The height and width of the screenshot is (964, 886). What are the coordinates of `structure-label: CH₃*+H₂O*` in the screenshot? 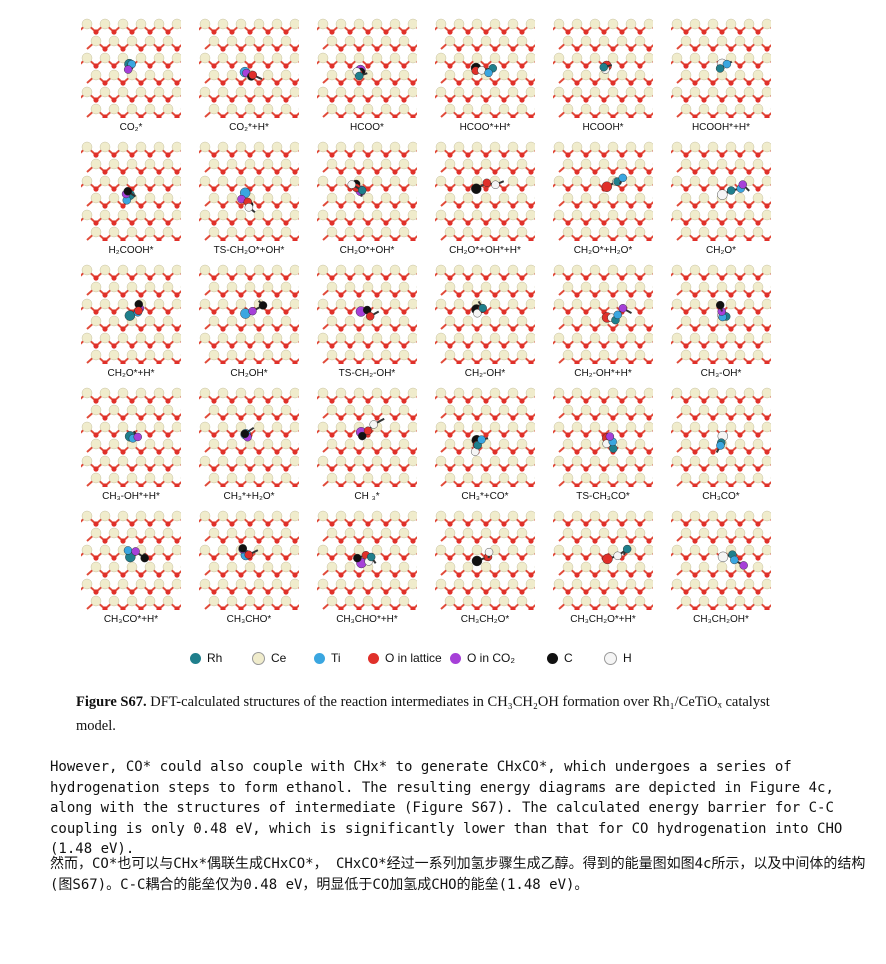 It's located at (249, 496).